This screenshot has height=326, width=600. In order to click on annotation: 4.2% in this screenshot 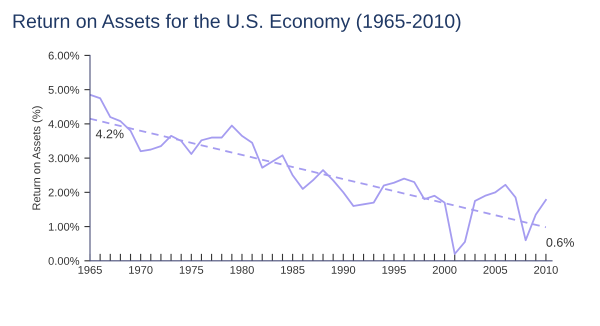, I will do `click(110, 133)`.